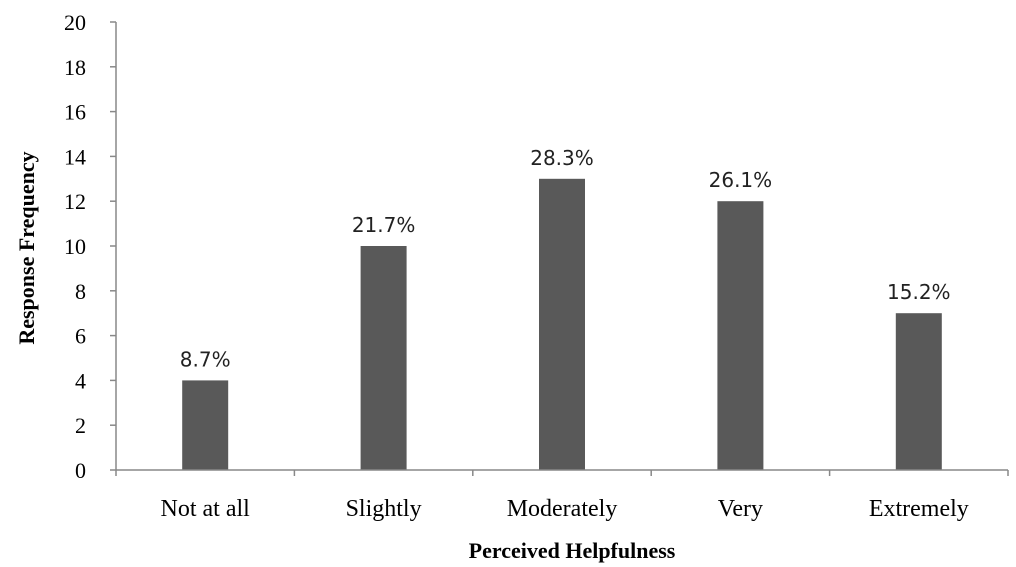 The height and width of the screenshot is (567, 1016). Describe the element at coordinates (80, 470) in the screenshot. I see `y-tick-label: 0` at that location.